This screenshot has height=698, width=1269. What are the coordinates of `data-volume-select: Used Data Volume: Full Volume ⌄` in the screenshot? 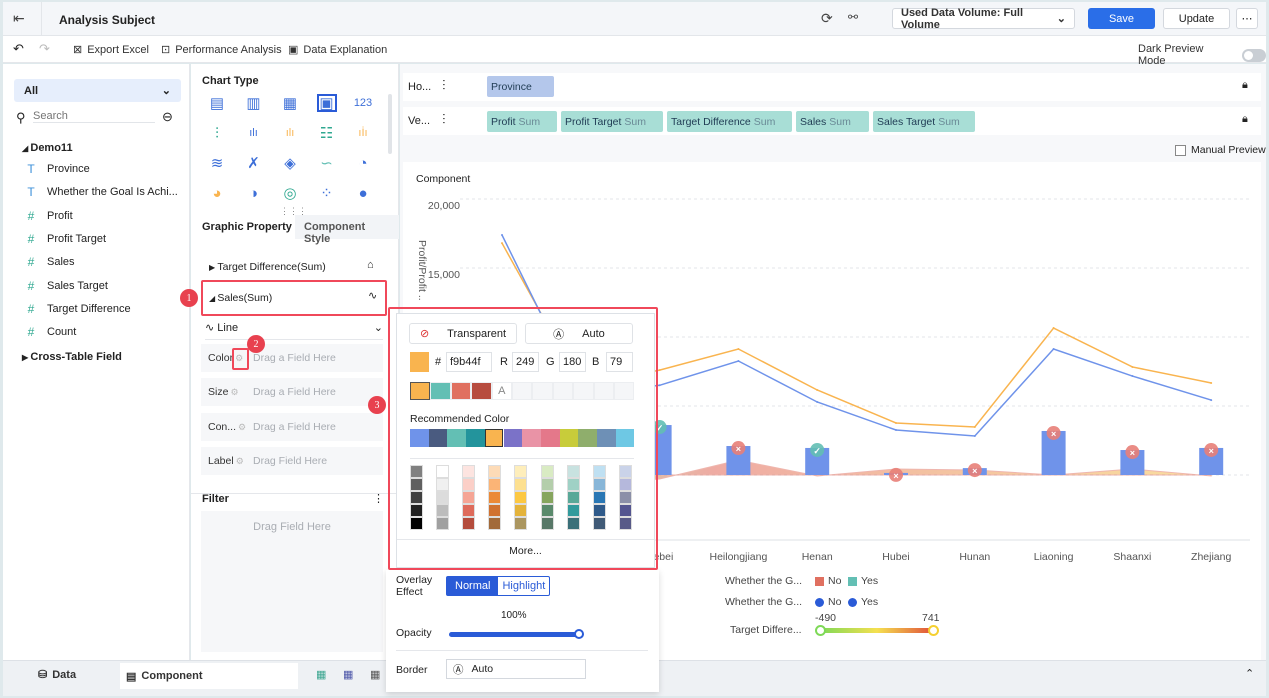 It's located at (983, 19).